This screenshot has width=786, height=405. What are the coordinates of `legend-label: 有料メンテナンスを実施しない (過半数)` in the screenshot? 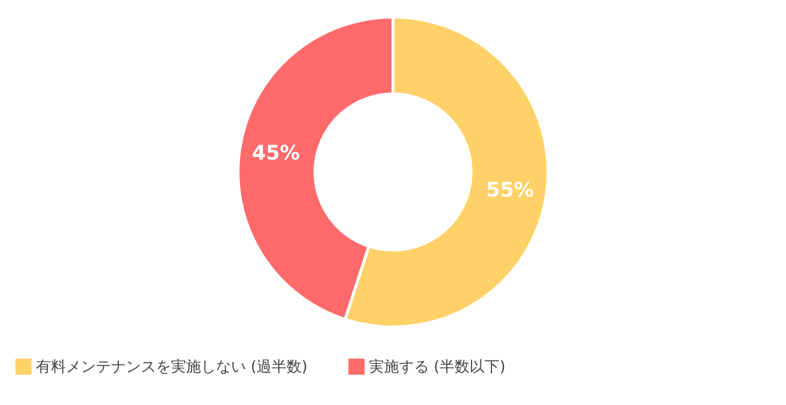 It's located at (172, 367).